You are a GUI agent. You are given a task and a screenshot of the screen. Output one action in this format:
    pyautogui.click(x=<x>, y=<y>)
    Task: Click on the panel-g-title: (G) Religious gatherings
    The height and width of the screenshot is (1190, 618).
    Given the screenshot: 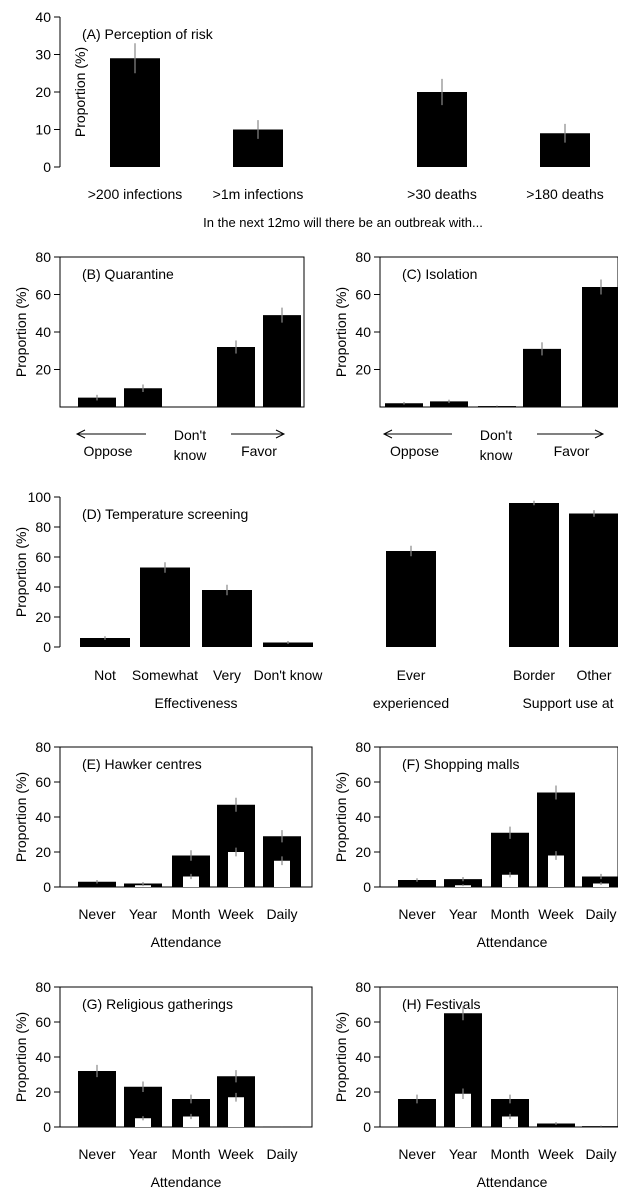 What is the action you would take?
    pyautogui.click(x=157, y=1004)
    